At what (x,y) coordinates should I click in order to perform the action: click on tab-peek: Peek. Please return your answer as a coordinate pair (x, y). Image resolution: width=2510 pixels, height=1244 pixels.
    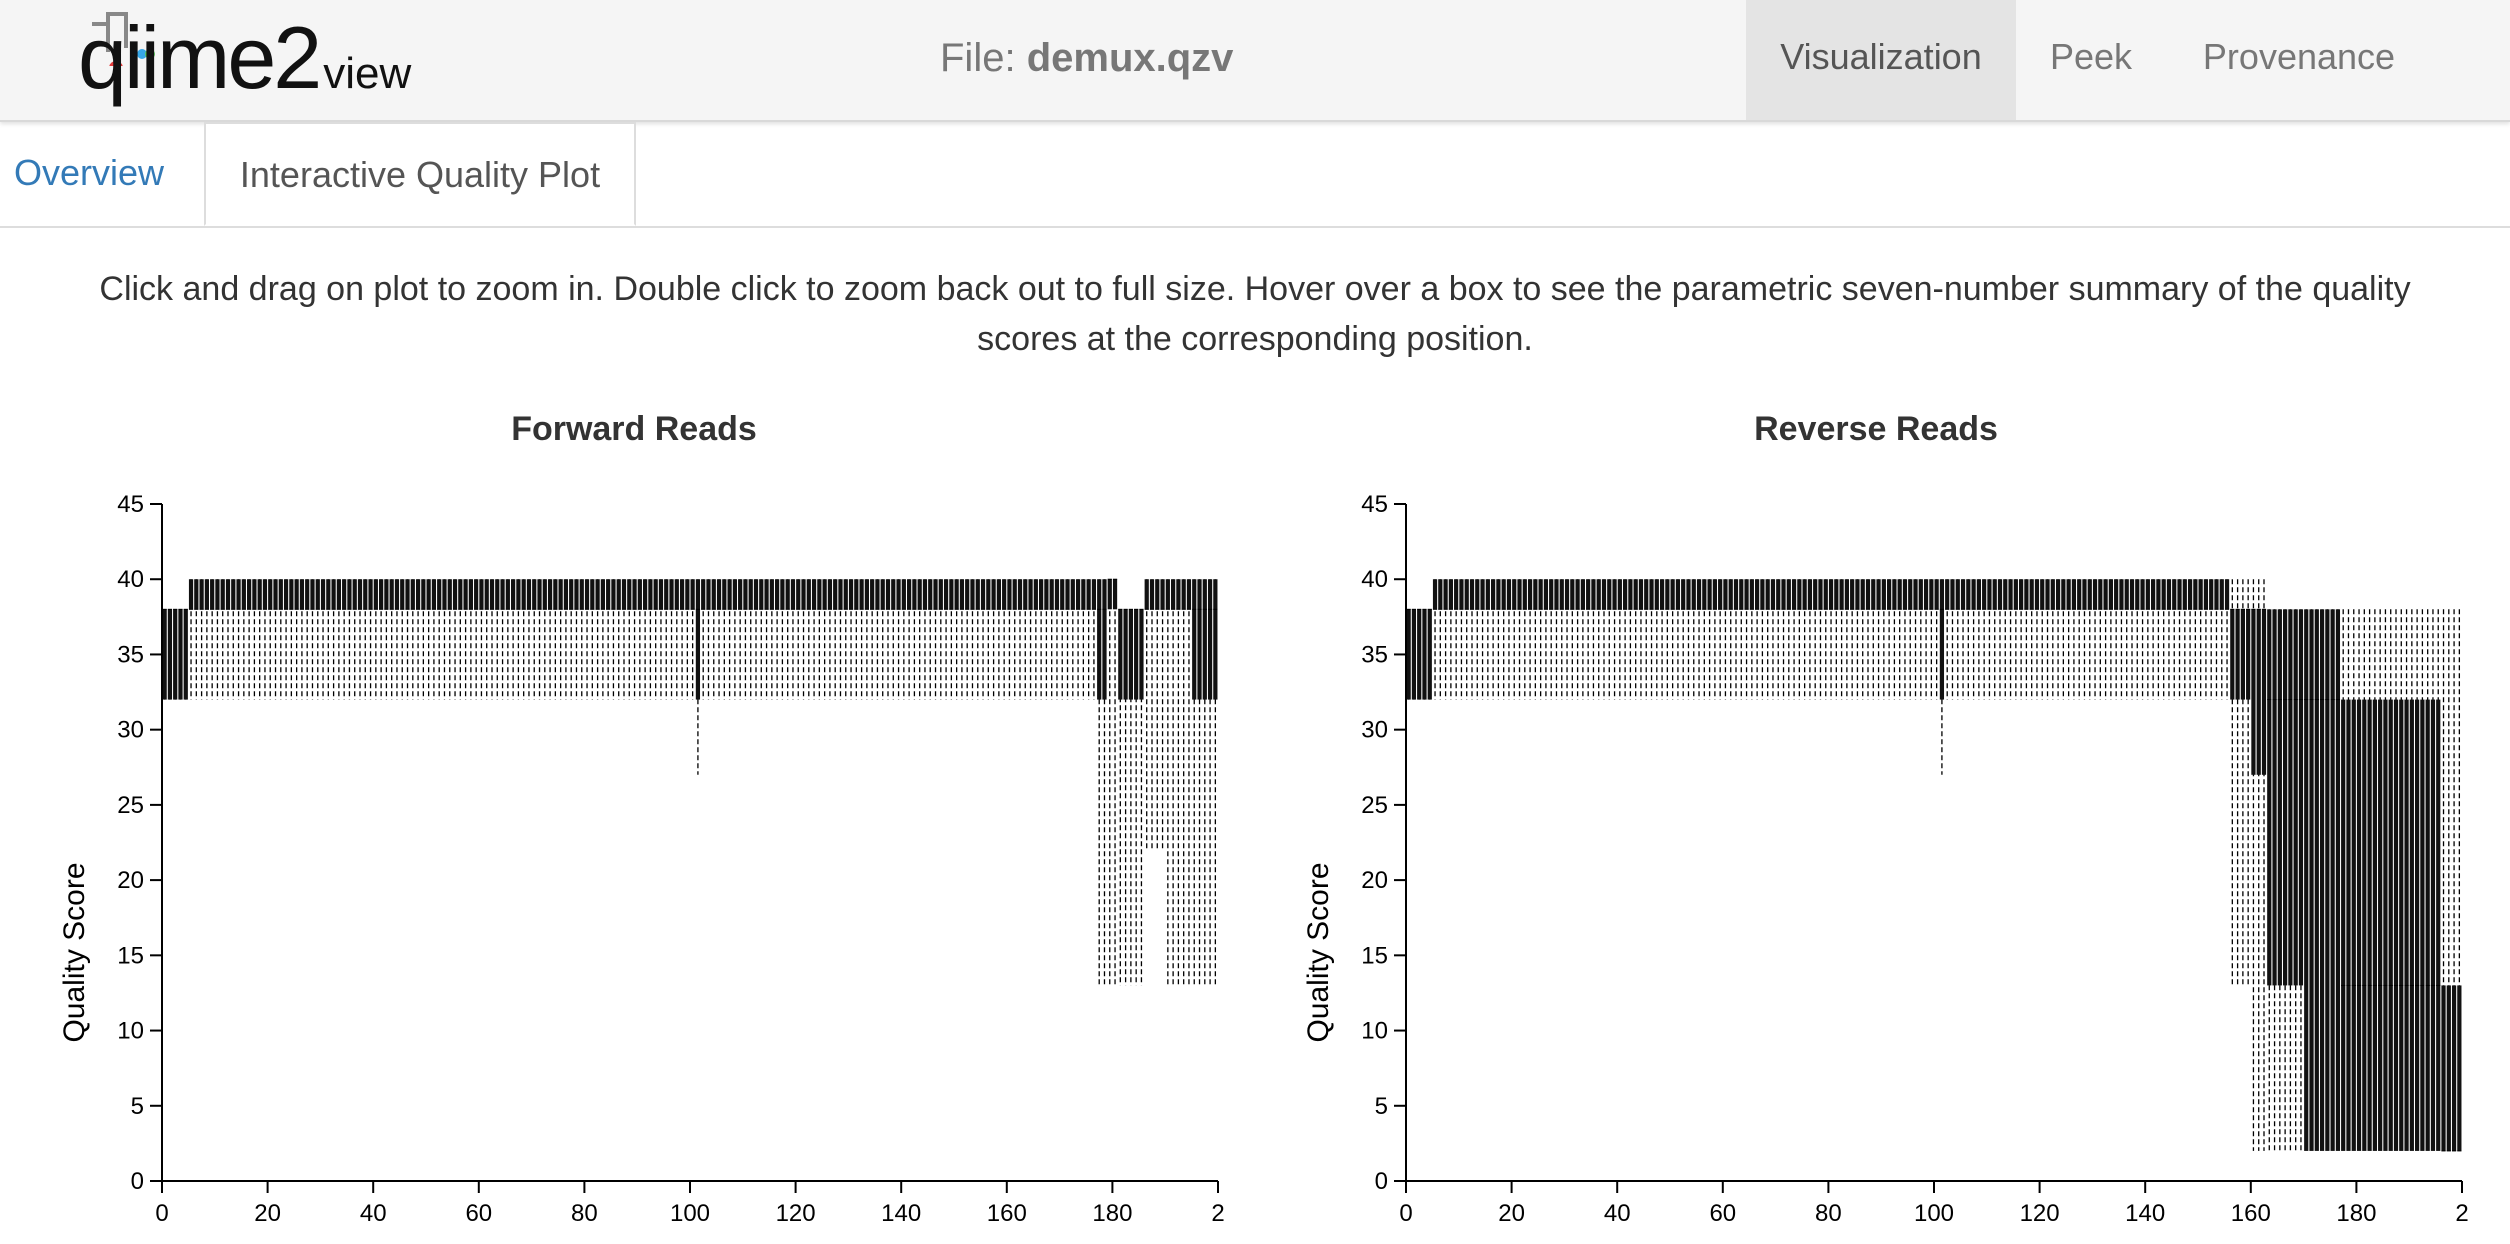
    Looking at the image, I should click on (2091, 56).